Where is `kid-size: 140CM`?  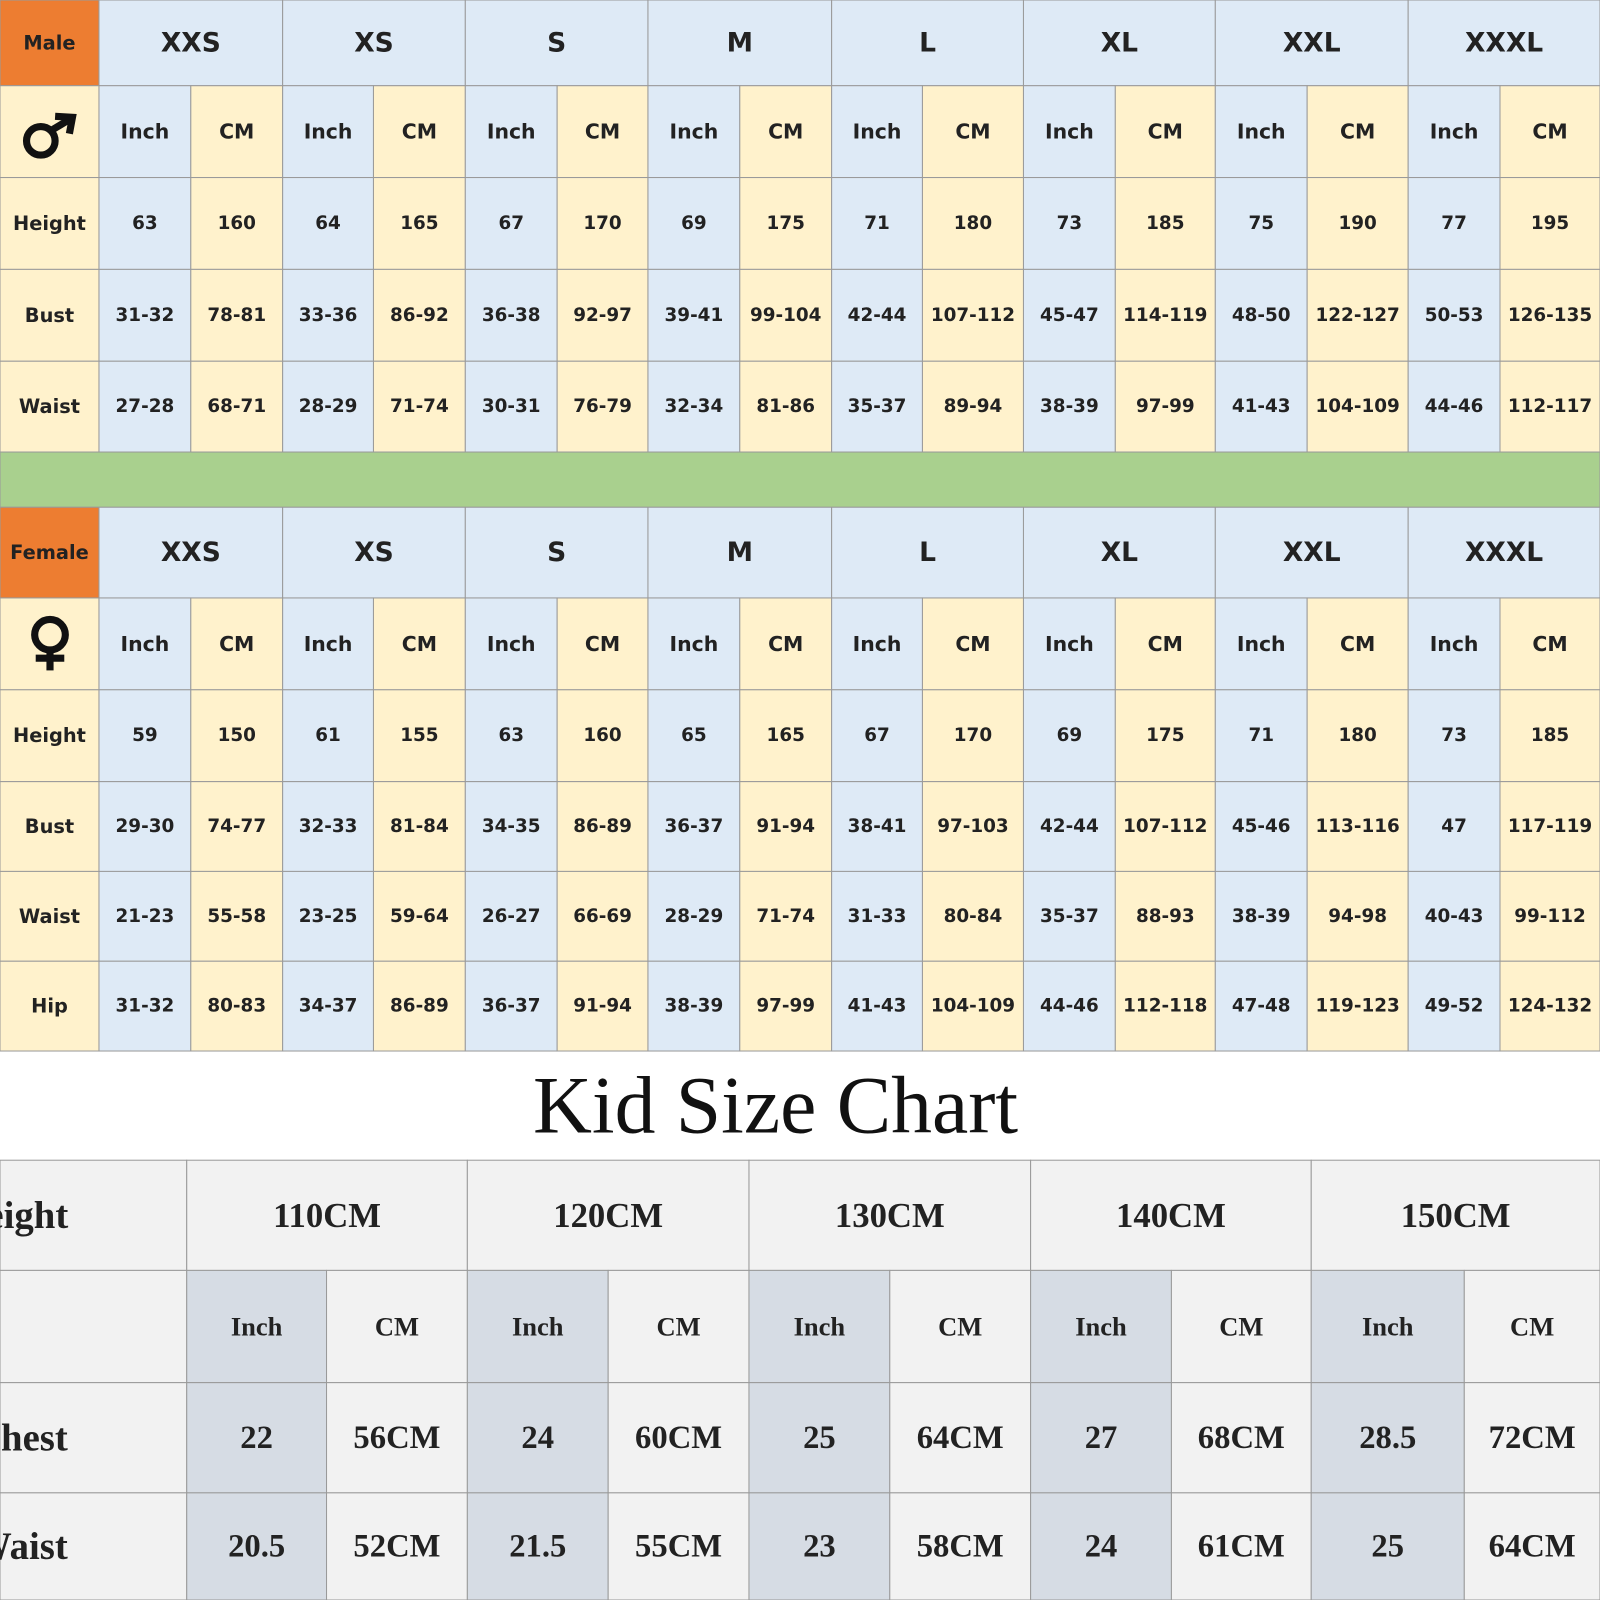 kid-size: 140CM is located at coordinates (1171, 1215).